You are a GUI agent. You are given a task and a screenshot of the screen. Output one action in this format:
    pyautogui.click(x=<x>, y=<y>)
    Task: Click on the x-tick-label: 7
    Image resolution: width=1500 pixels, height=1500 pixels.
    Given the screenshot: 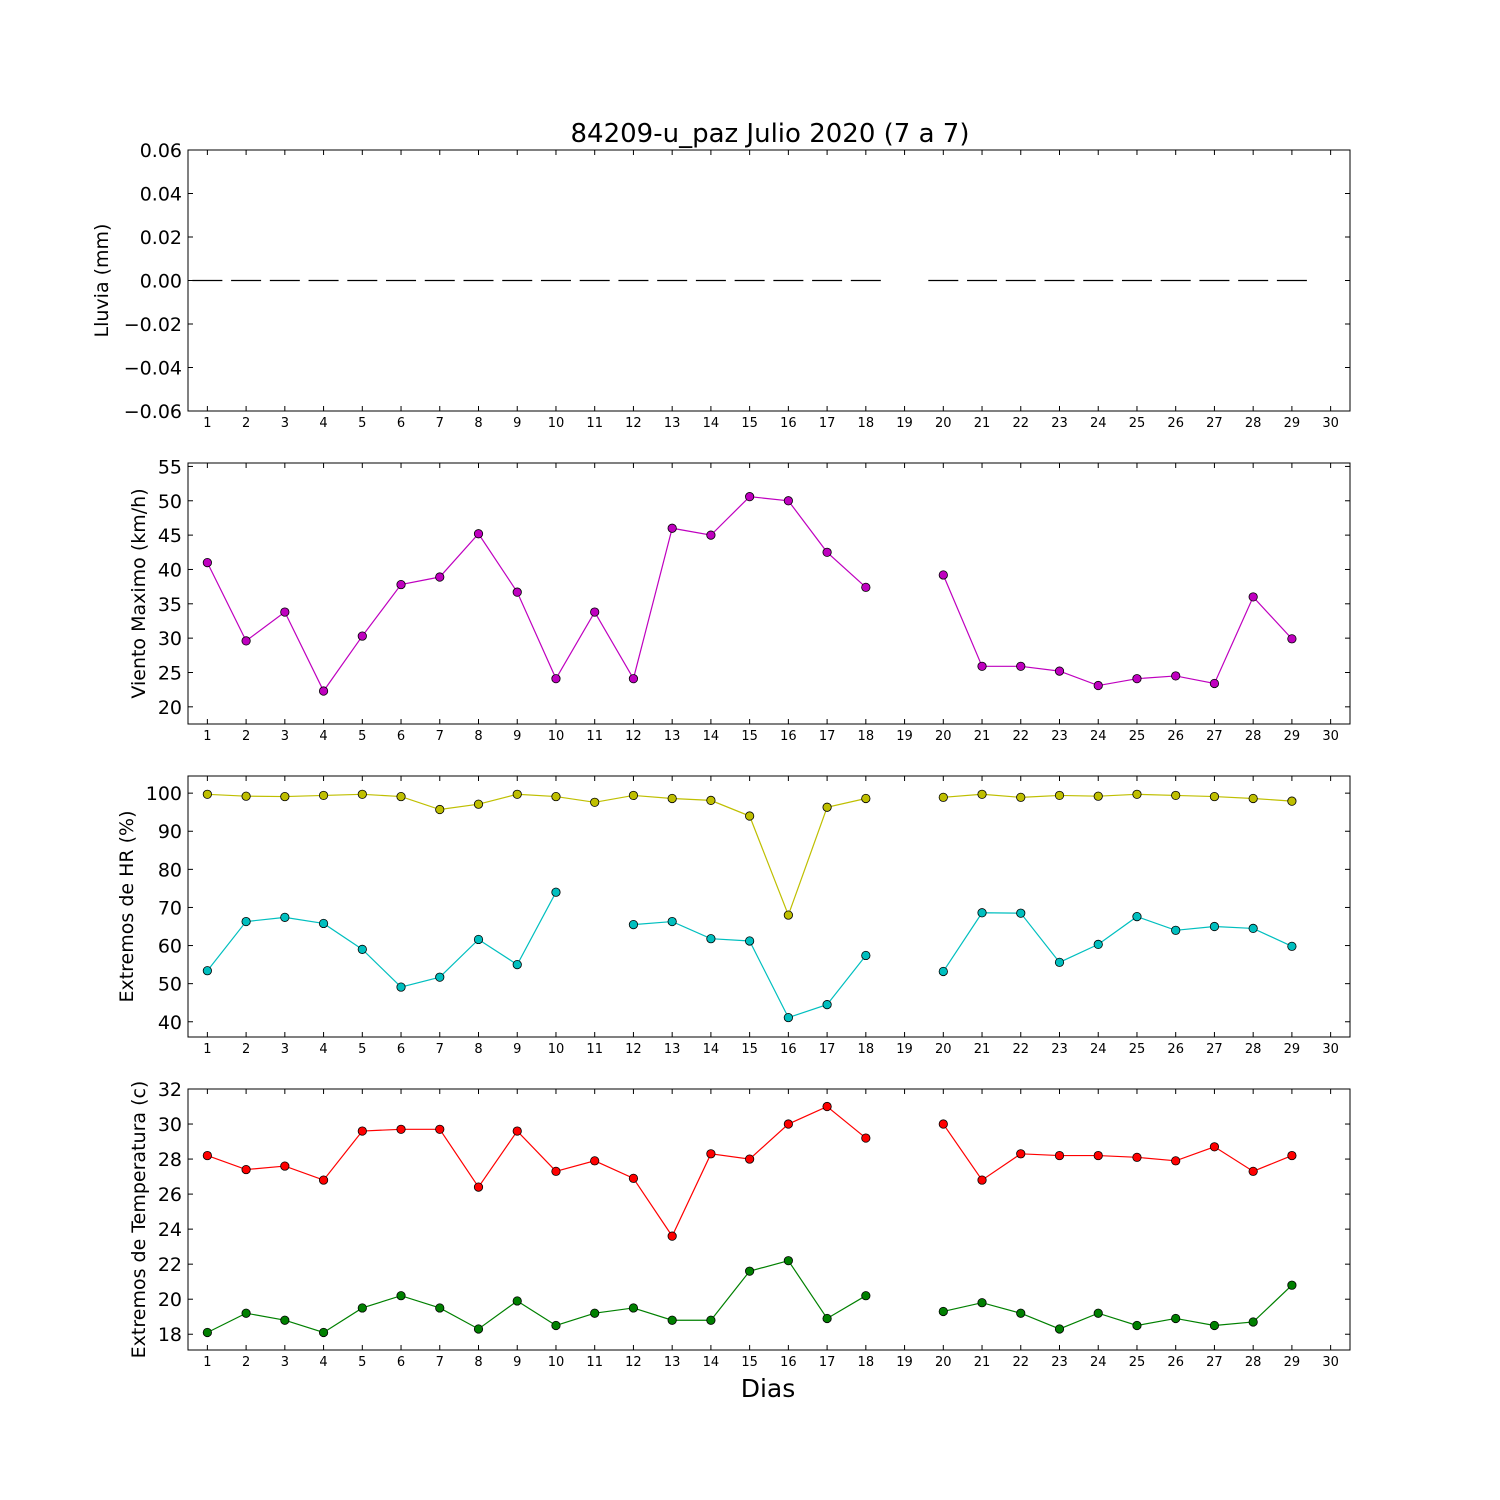 What is the action you would take?
    pyautogui.click(x=440, y=423)
    